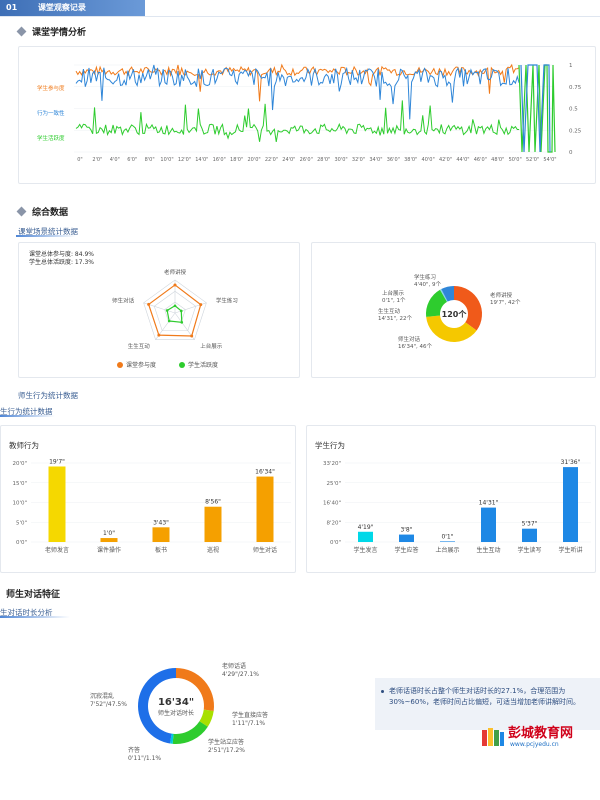  What do you see at coordinates (541, 733) in the screenshot?
I see `watermark-title: 彭城教育网` at bounding box center [541, 733].